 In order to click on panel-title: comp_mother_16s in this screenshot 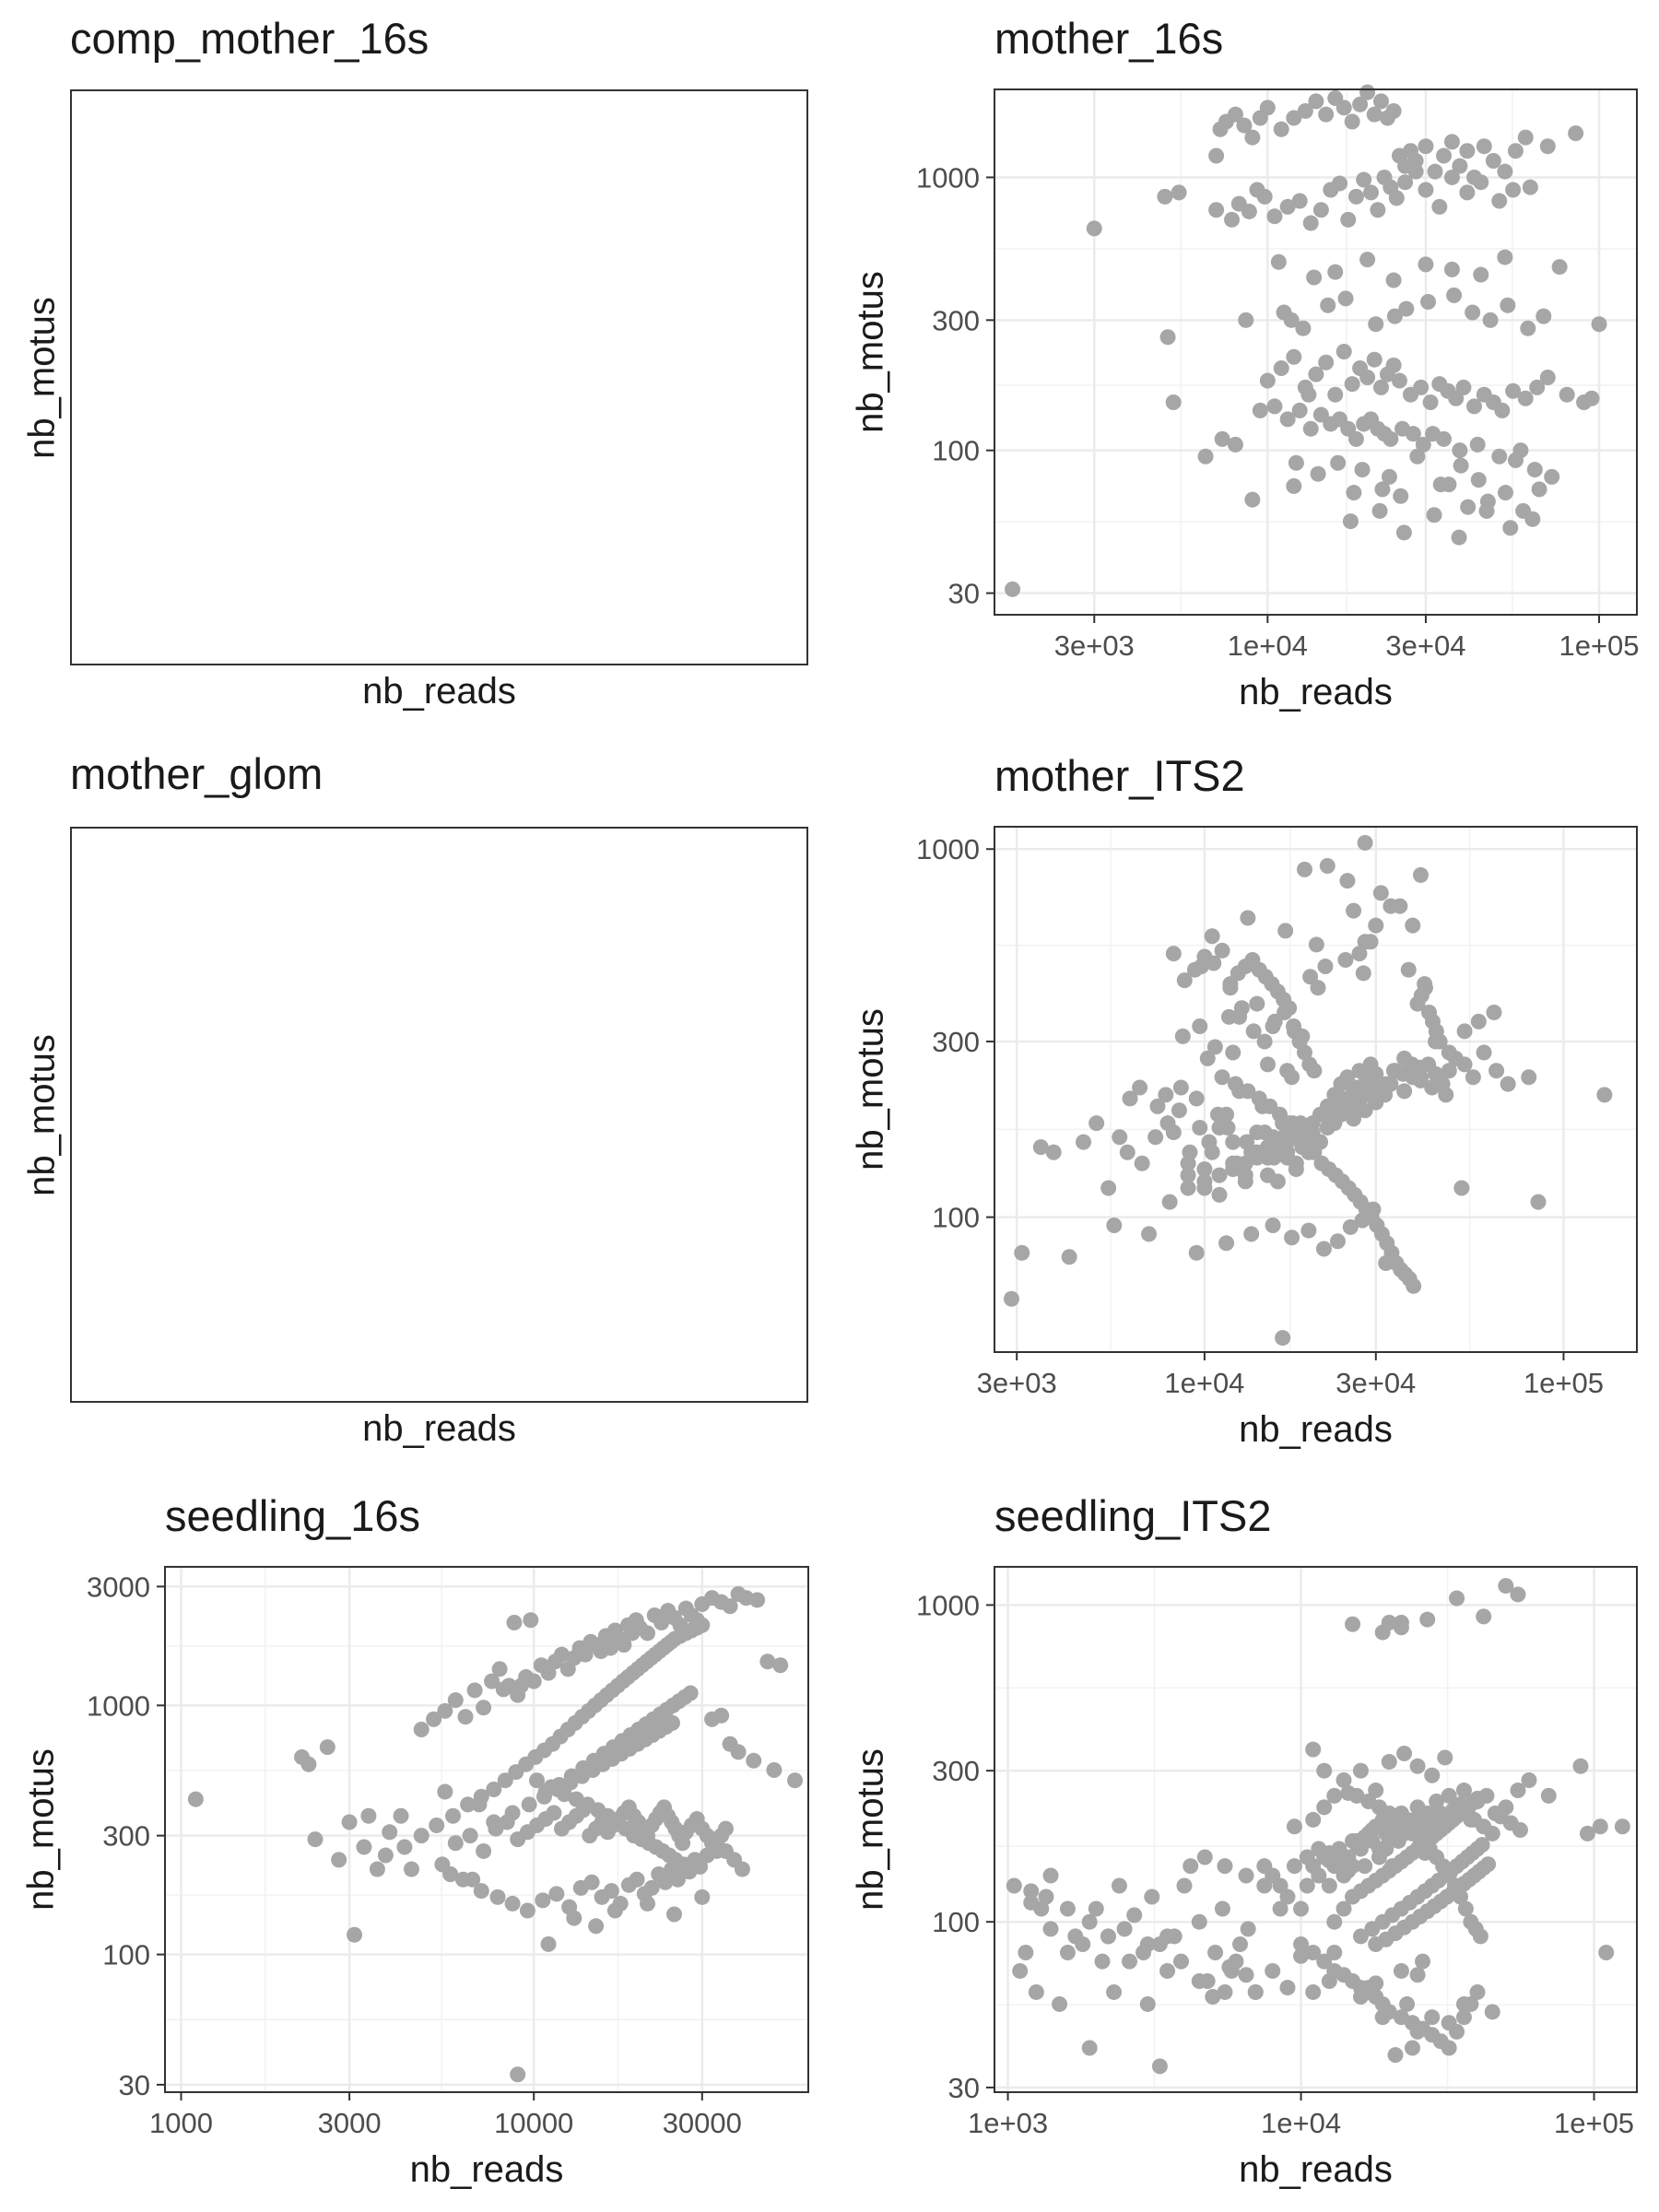, I will do `click(249, 38)`.